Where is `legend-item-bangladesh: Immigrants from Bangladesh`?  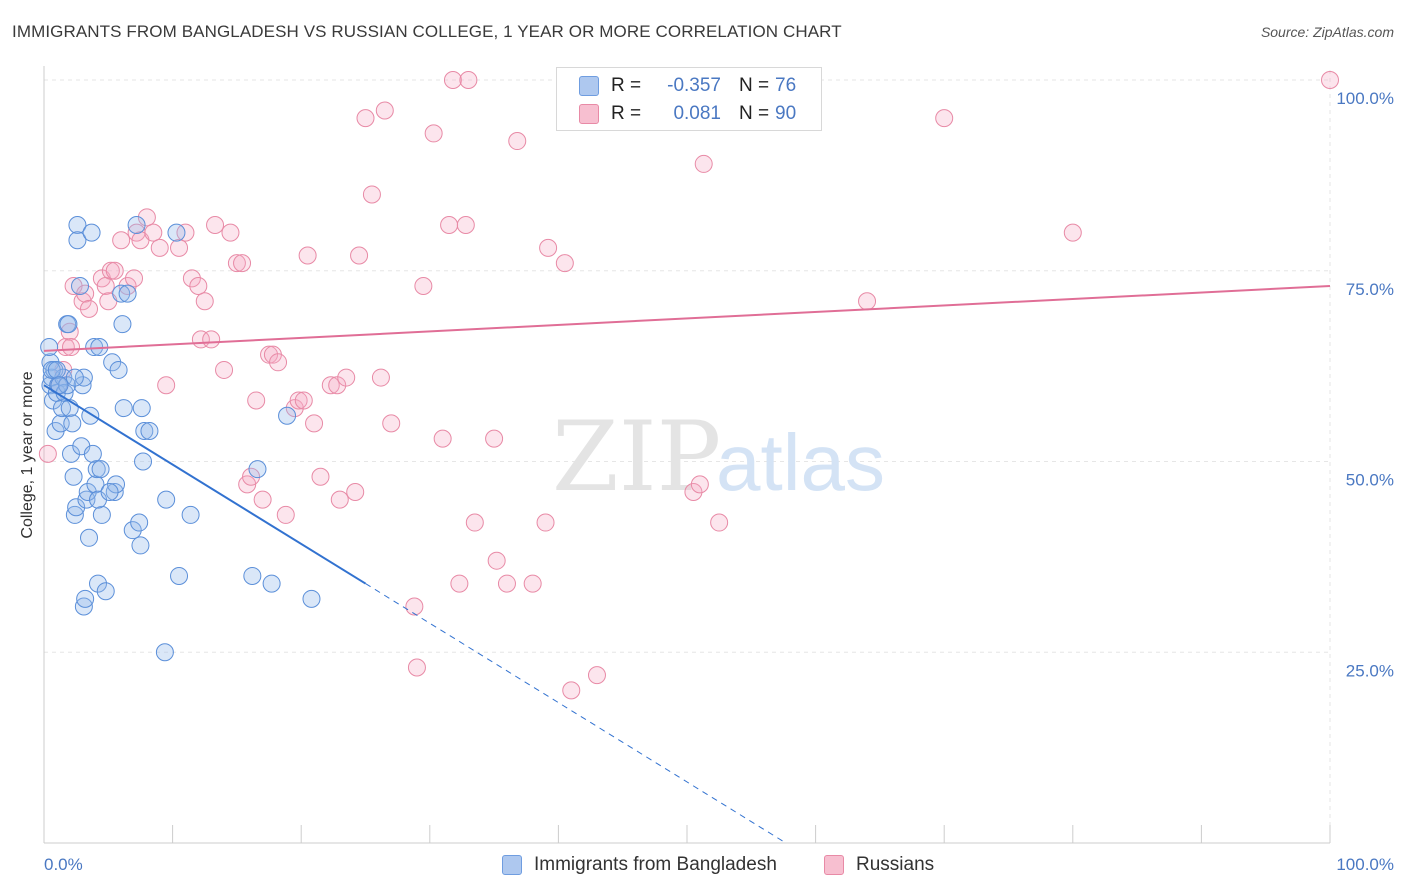
legend-item-bangladesh: Immigrants from Bangladesh is located at coordinates (639, 865).